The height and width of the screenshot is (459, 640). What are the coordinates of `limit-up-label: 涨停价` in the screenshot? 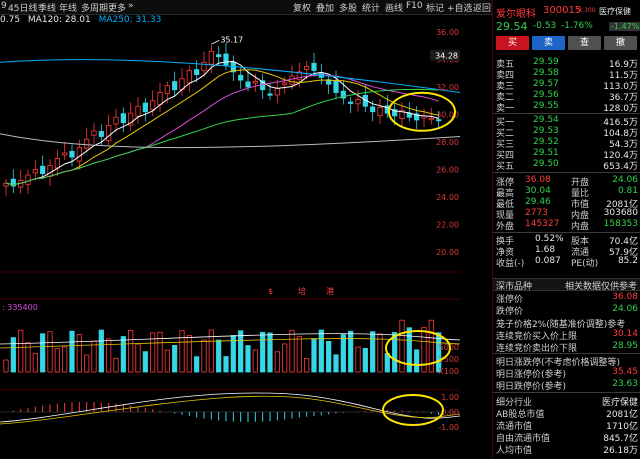 It's located at (510, 300).